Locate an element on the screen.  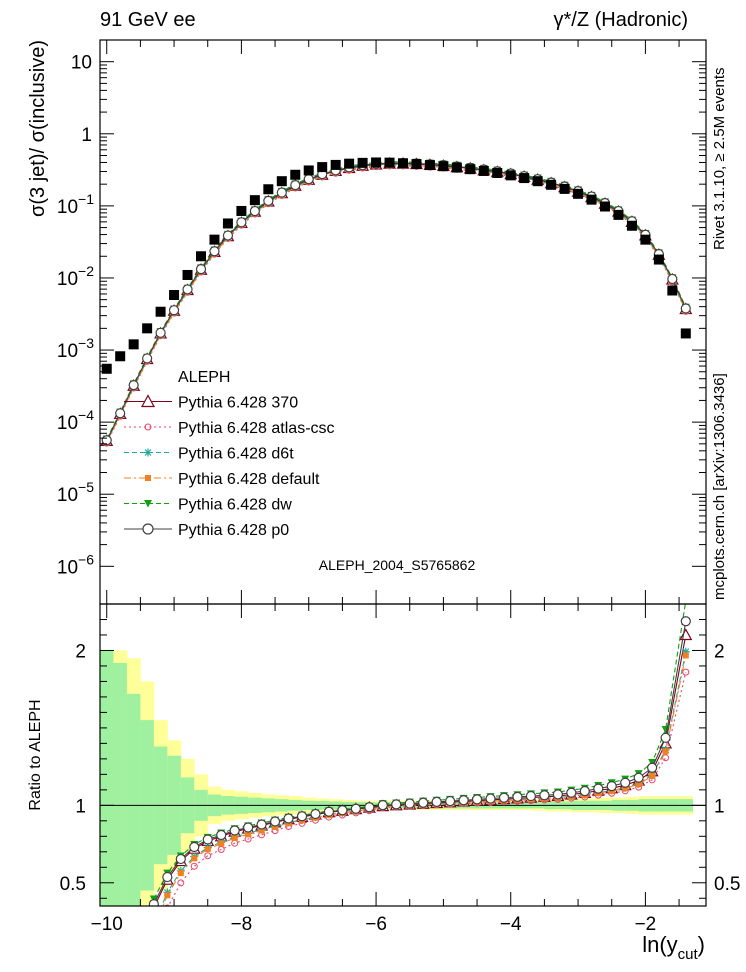
legend-label: Pythia 6.428 dw is located at coordinates (235, 505).